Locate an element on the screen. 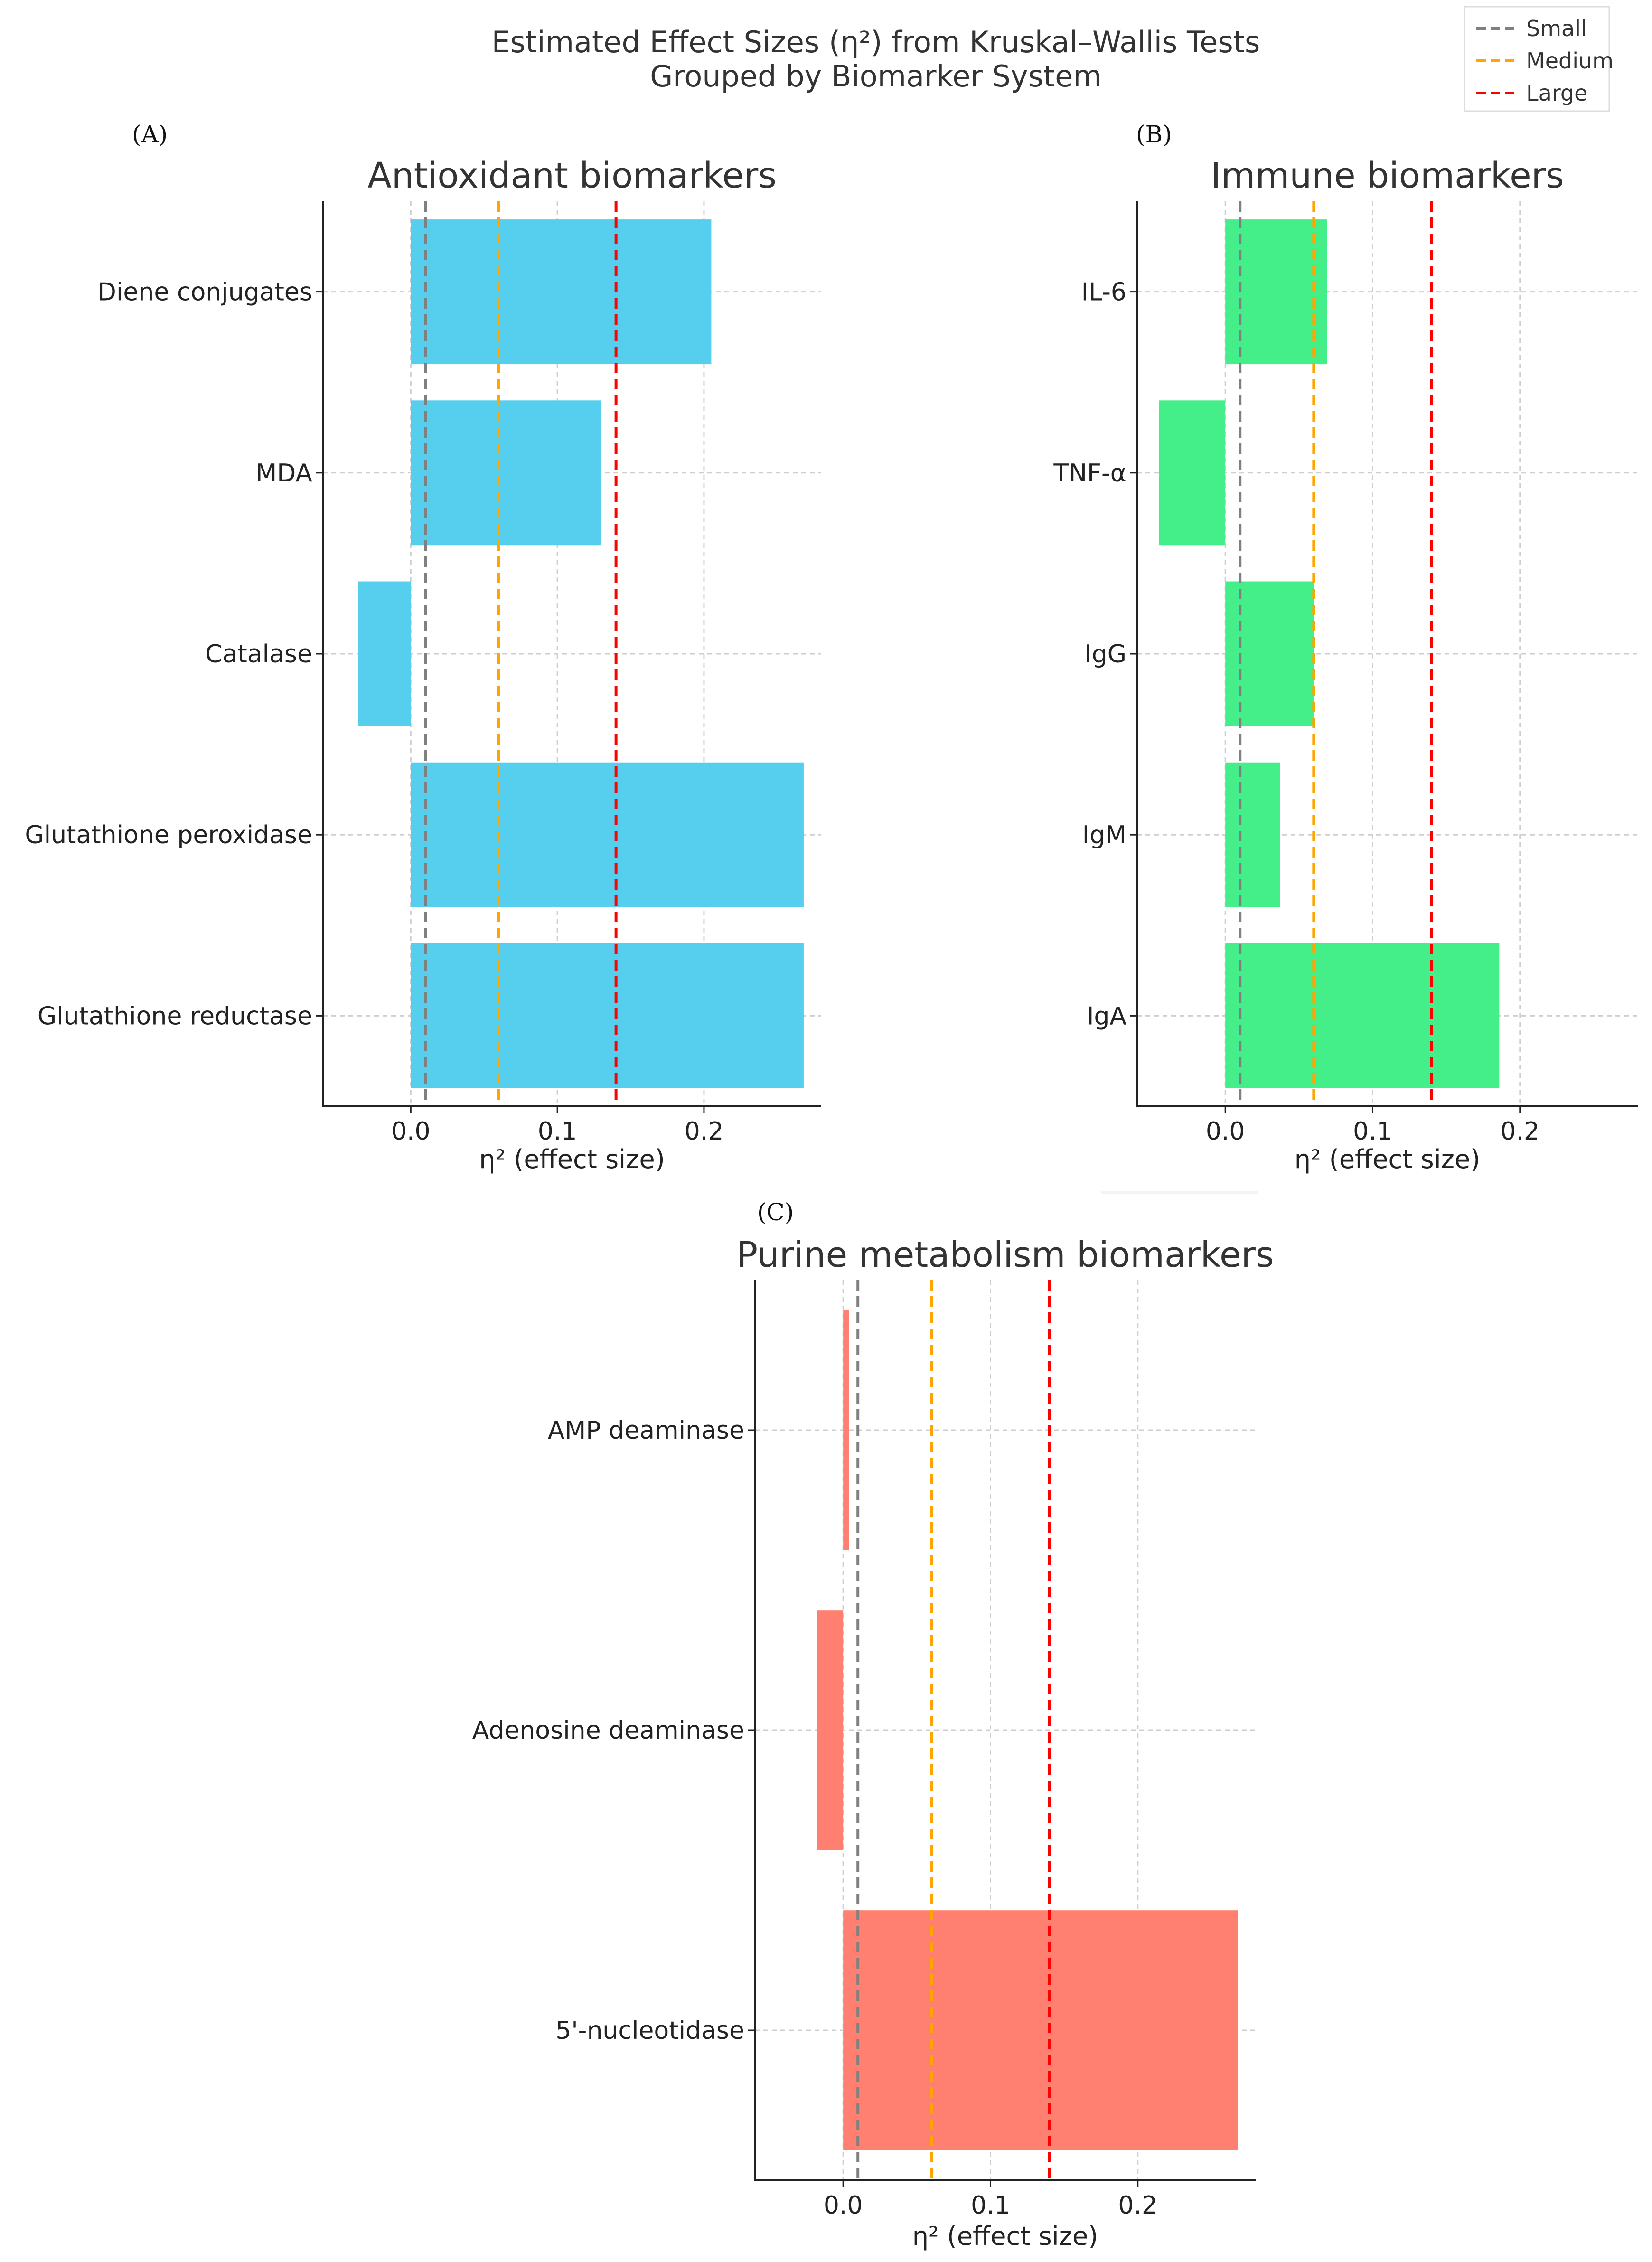 This screenshot has width=1652, height=2262. purine-xlabel: η² (effect size) is located at coordinates (1005, 2236).